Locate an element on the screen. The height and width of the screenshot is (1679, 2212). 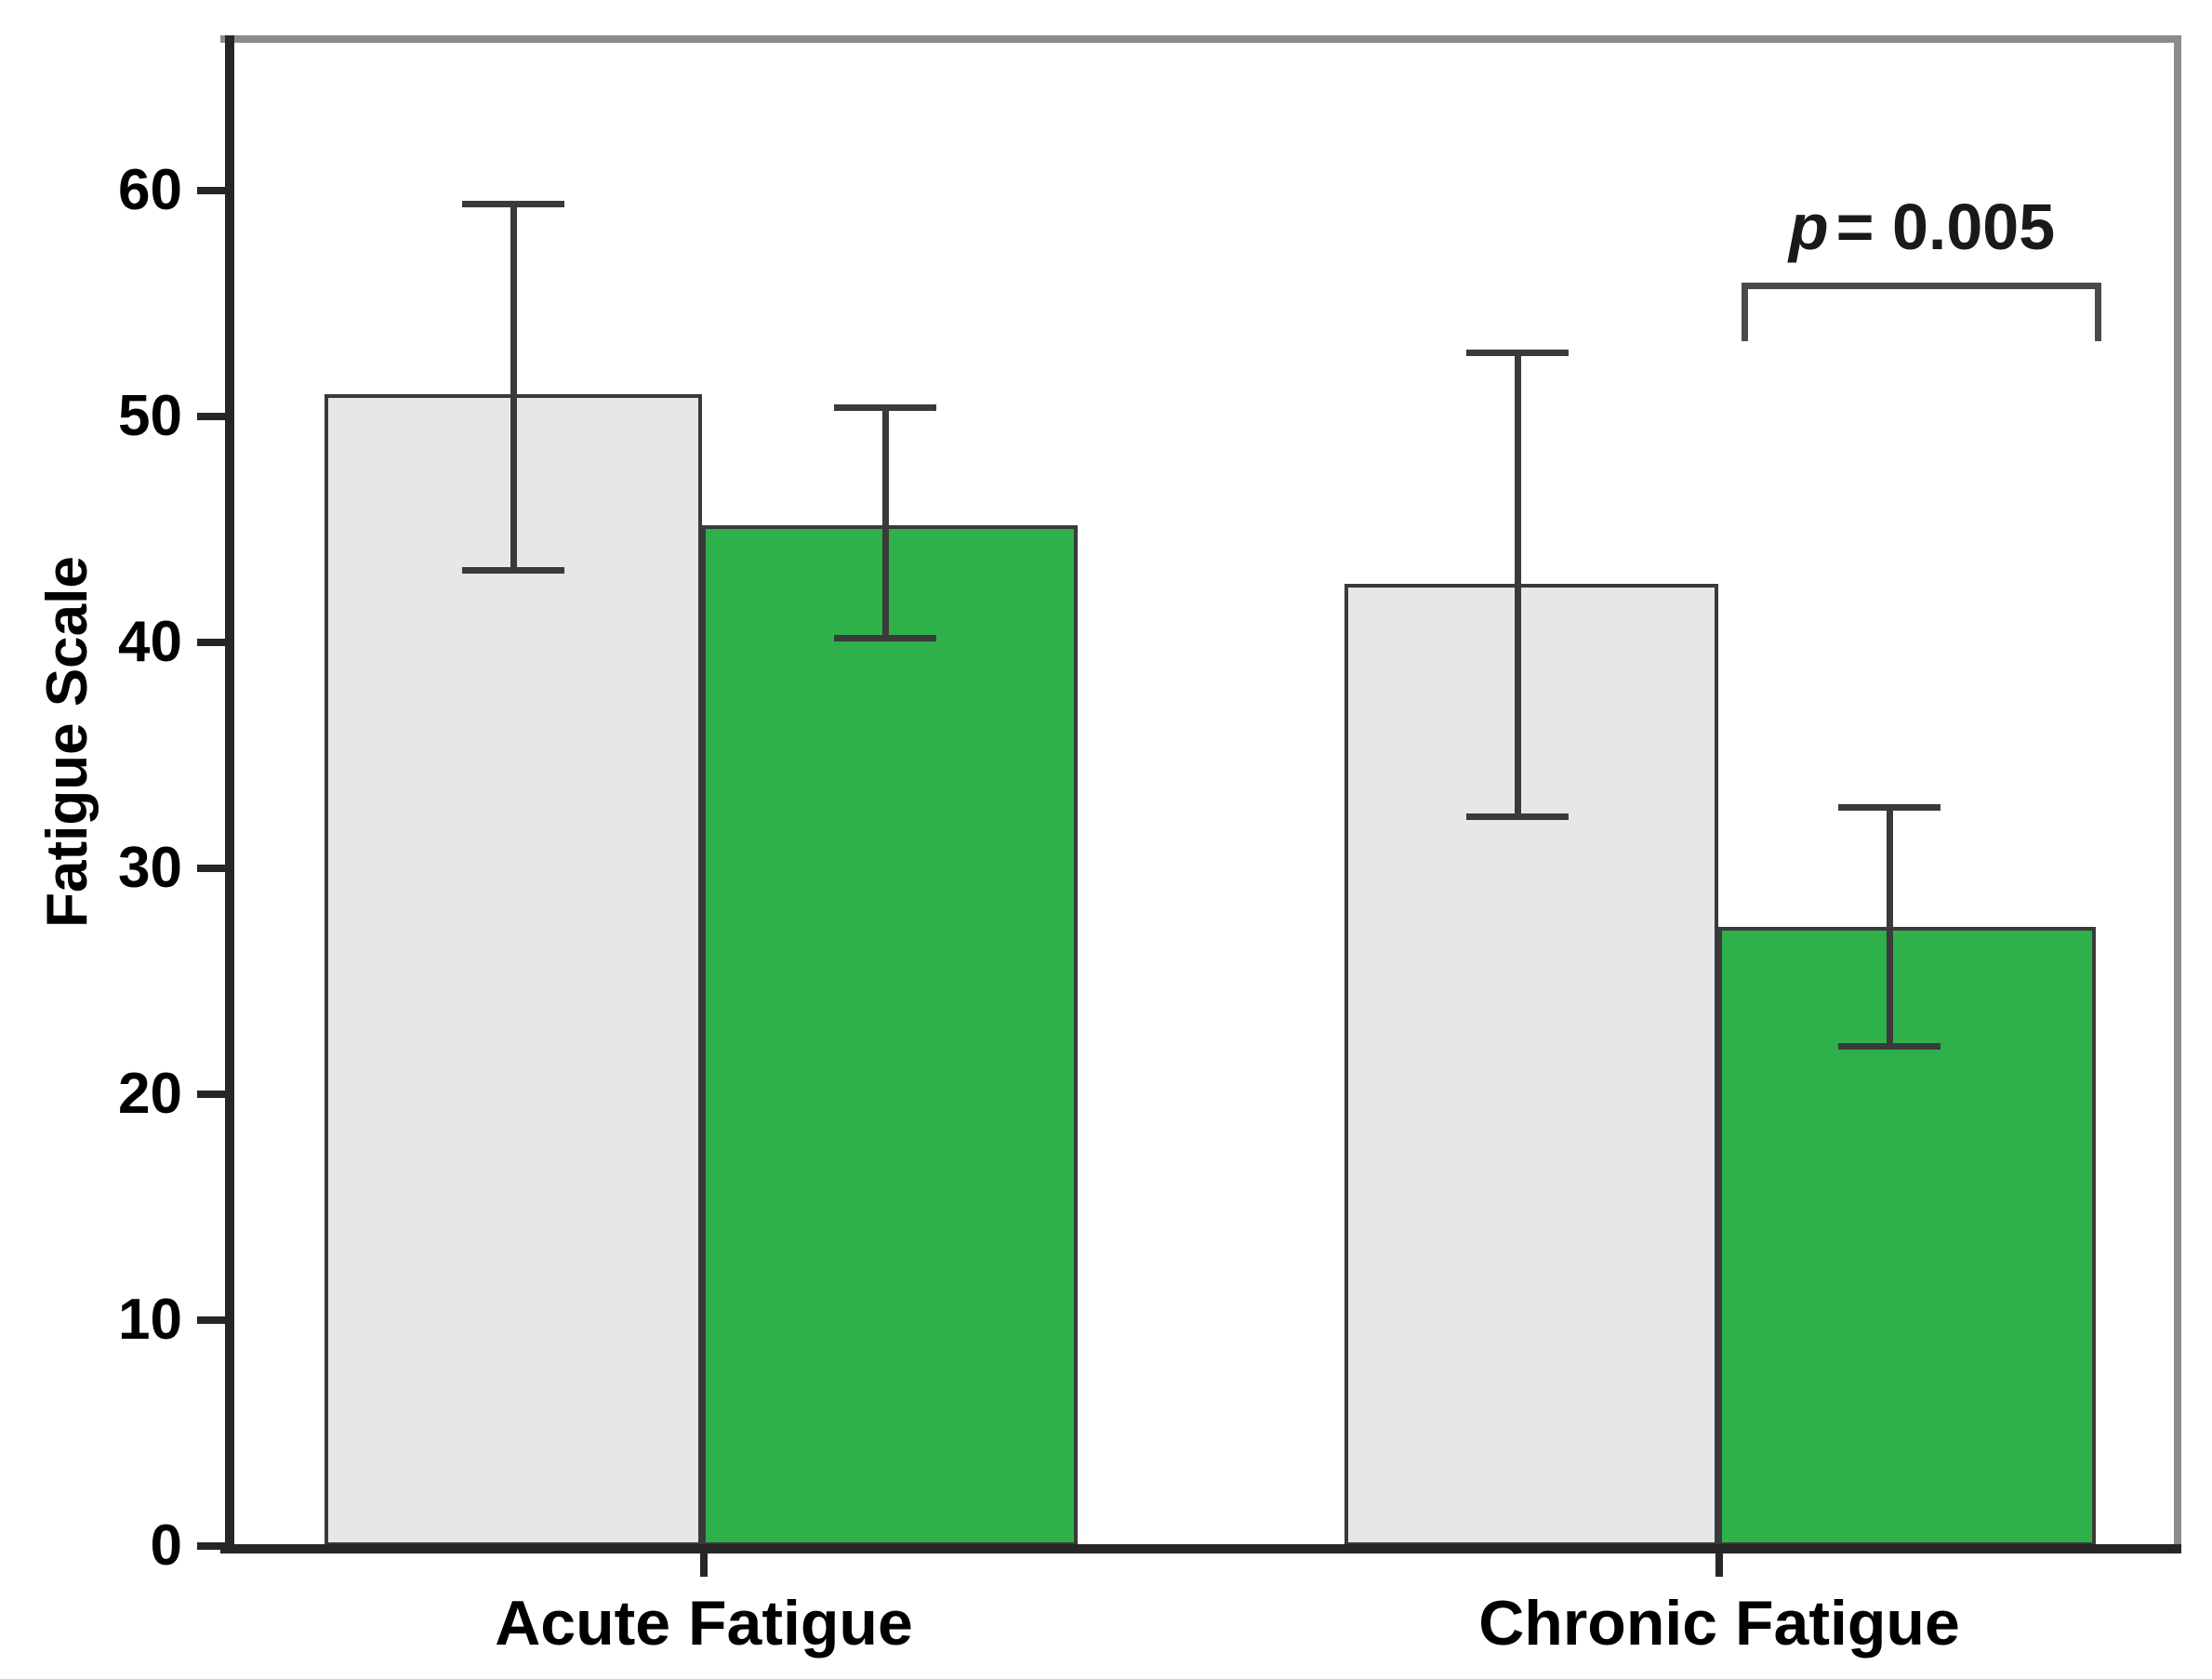
y-axis-title: Fatigue Scale is located at coordinates (67, 742).